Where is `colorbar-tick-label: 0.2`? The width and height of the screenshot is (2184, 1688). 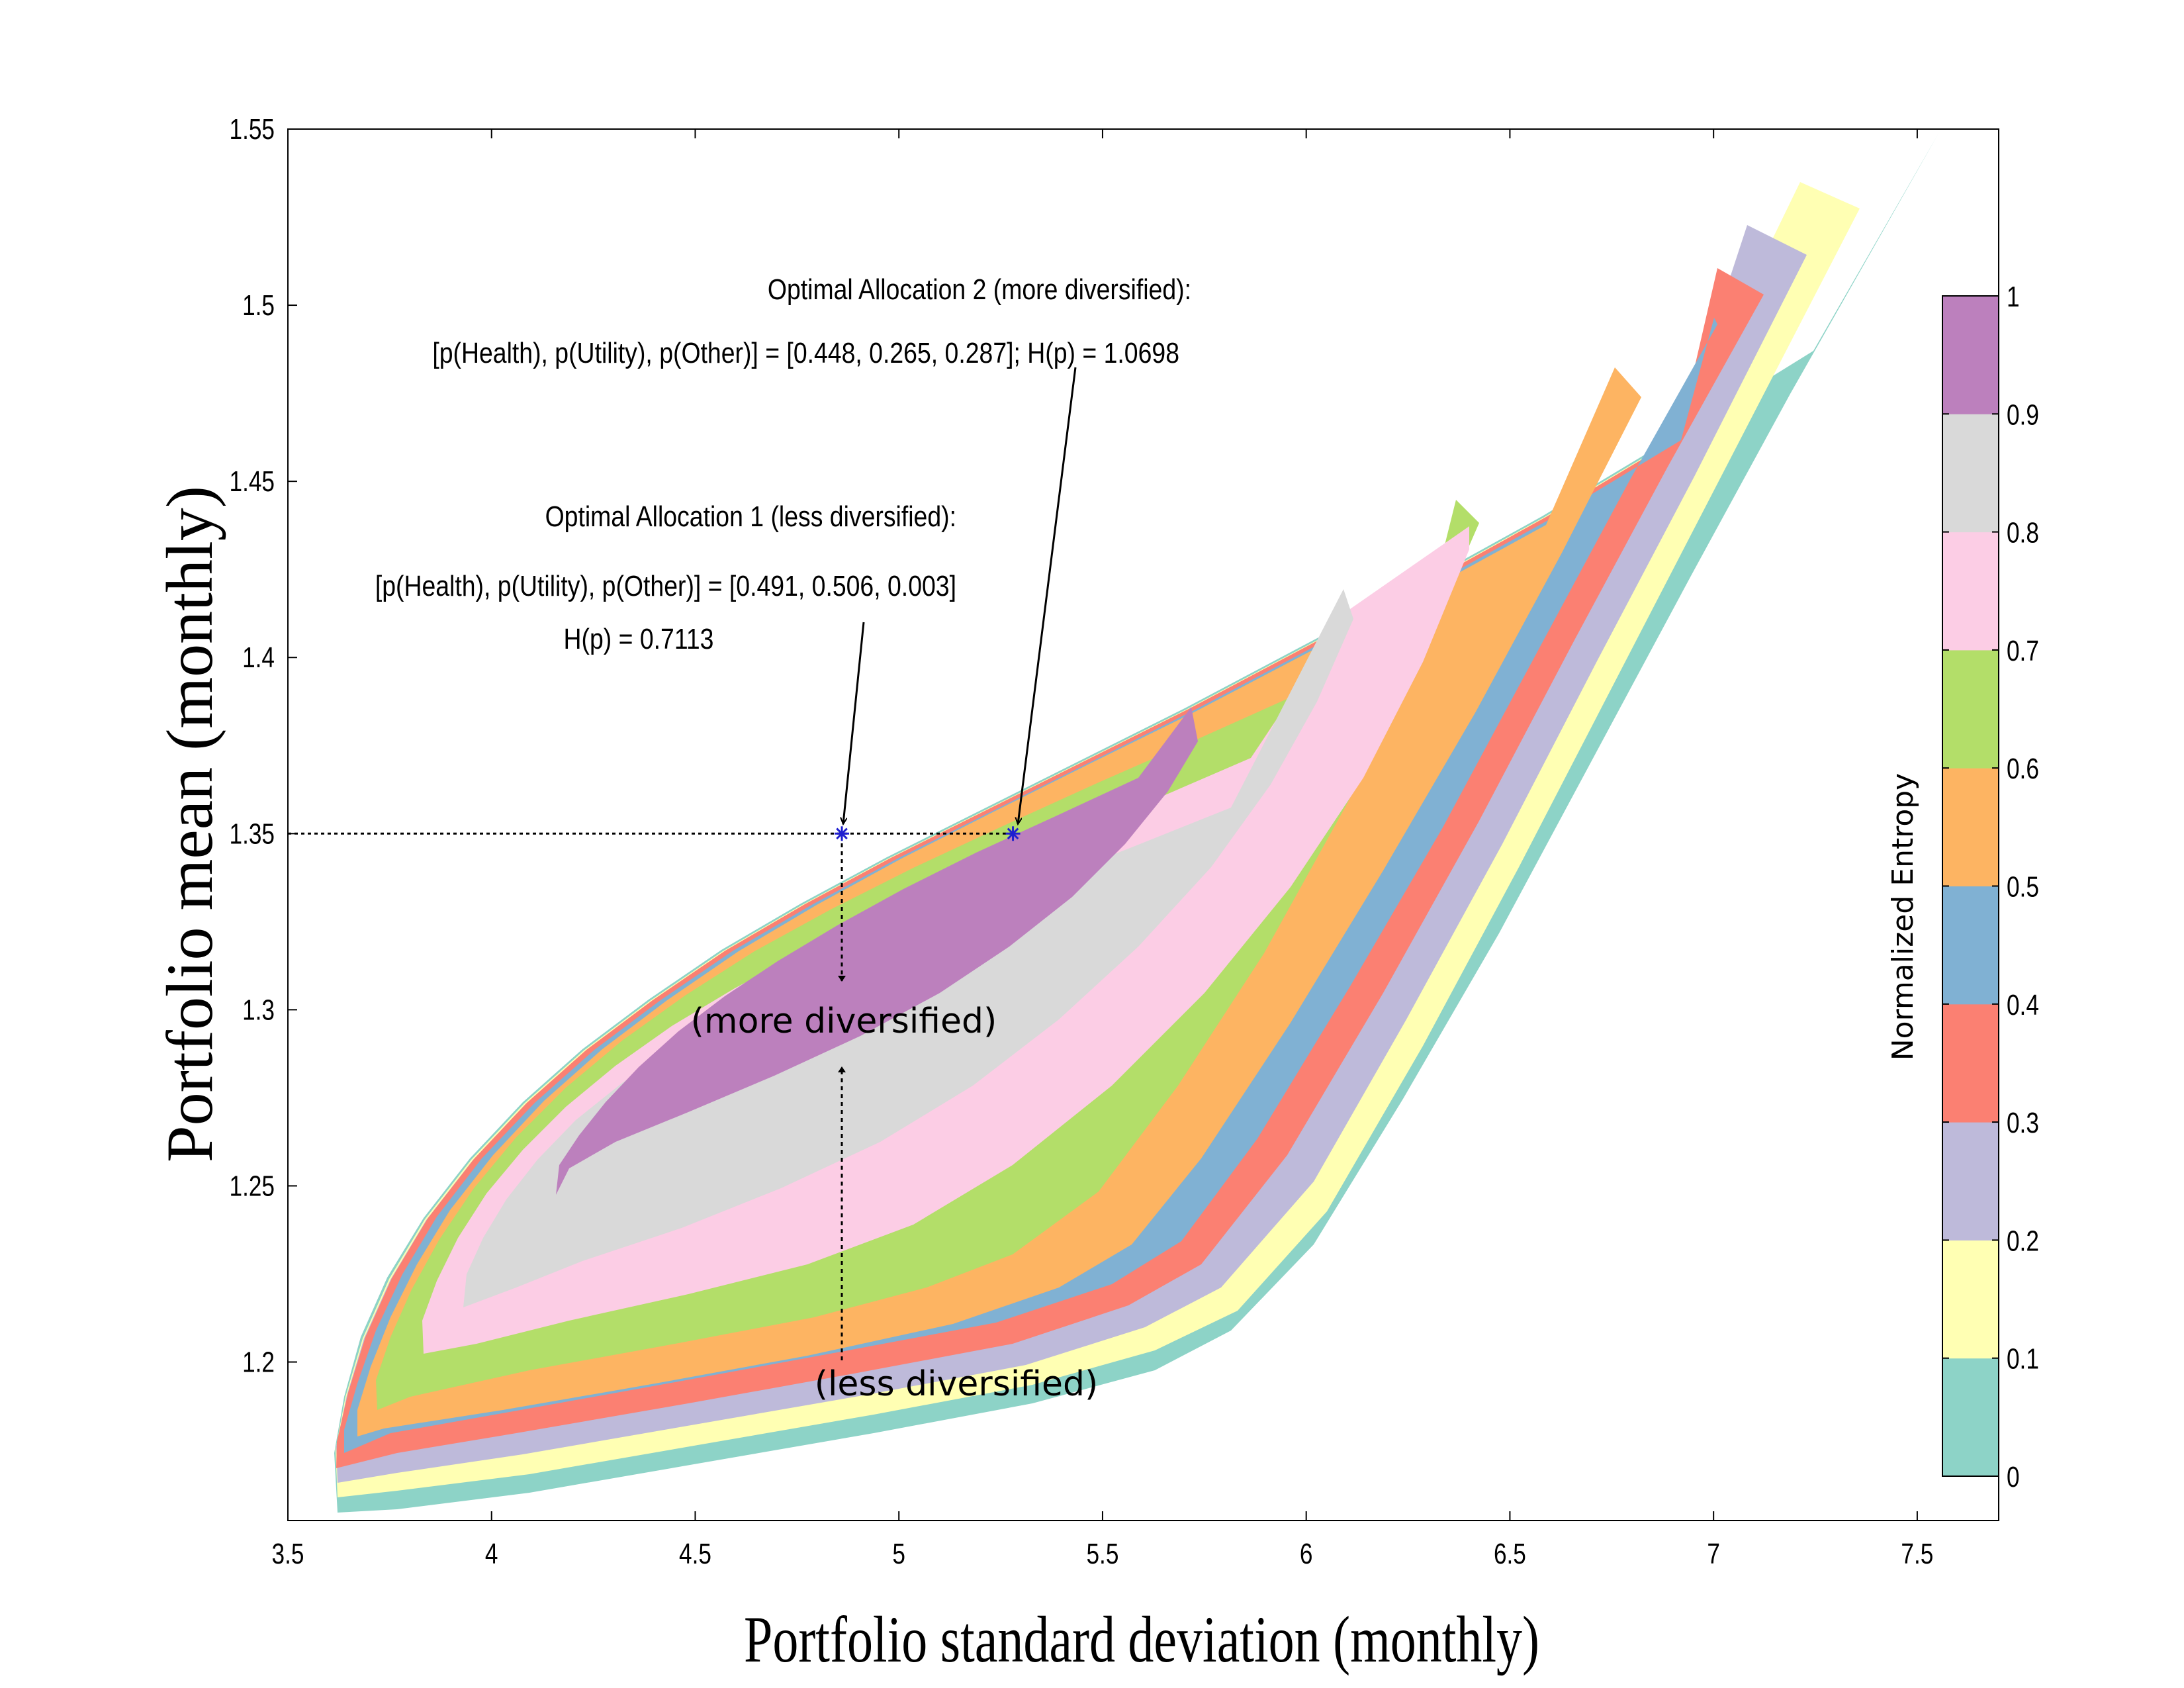
colorbar-tick-label: 0.2 is located at coordinates (2023, 1241).